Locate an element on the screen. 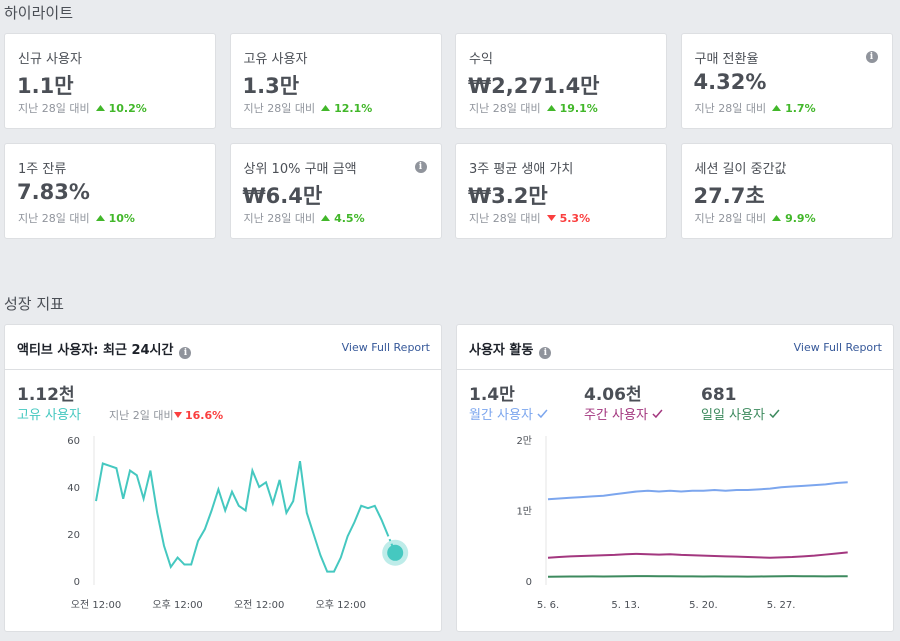 Image resolution: width=900 pixels, height=641 pixels. kpi-card: 세션 길이 중간값 27.7초 지난 28일 대비 9.9% is located at coordinates (786, 191).